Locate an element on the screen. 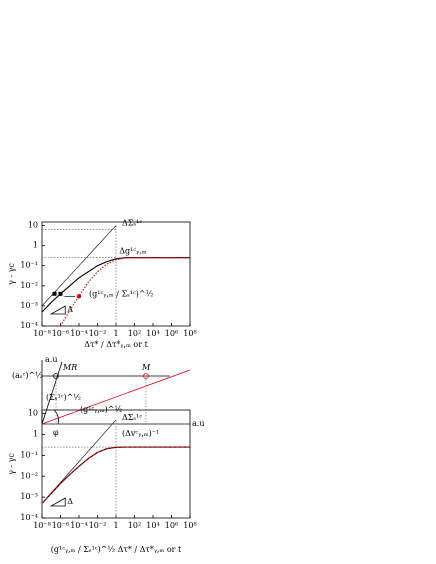 The image size is (436, 564). g-label: (g¹ᶜᵧ,ₘ)^½ is located at coordinates (101, 409).